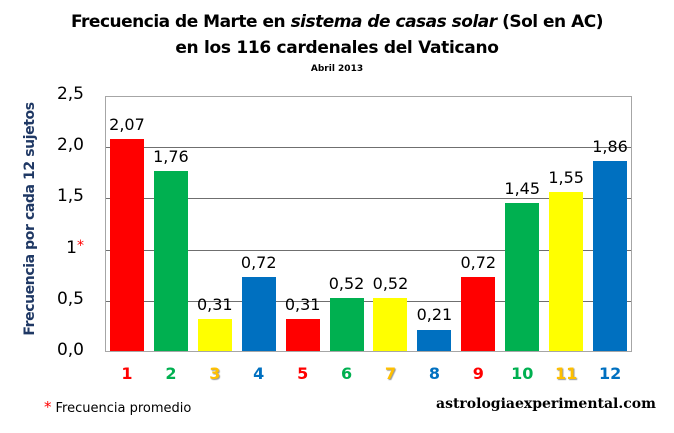 This screenshot has width=674, height=433. What do you see at coordinates (390, 373) in the screenshot?
I see `x-tick-label: 7` at bounding box center [390, 373].